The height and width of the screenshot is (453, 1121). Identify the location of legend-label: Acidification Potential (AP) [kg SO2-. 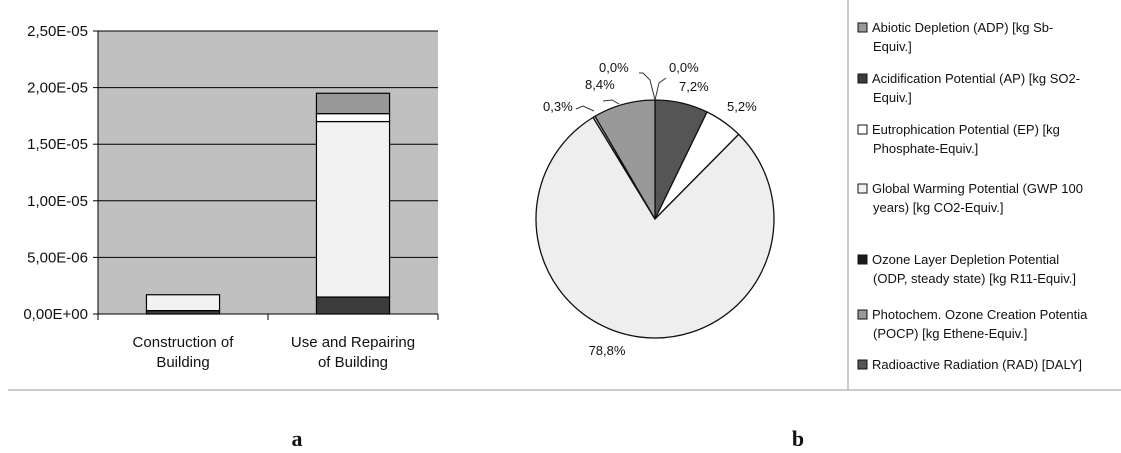
(976, 78).